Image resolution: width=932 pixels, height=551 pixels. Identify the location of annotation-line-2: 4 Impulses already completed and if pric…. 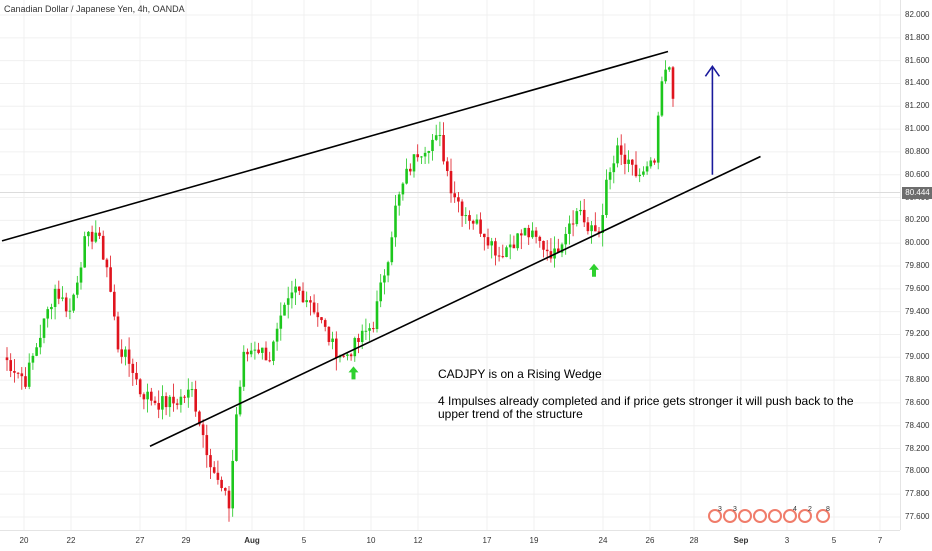
(646, 407).